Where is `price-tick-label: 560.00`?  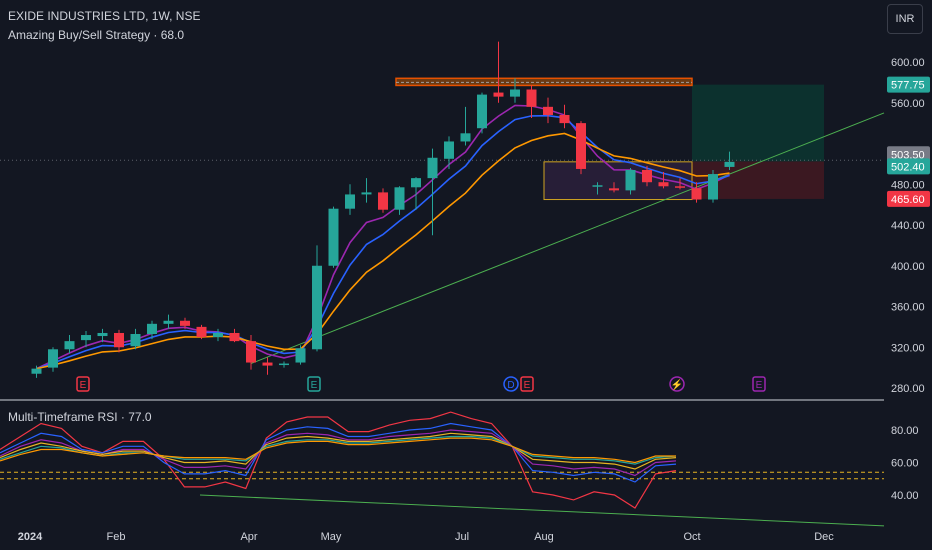 price-tick-label: 560.00 is located at coordinates (908, 104).